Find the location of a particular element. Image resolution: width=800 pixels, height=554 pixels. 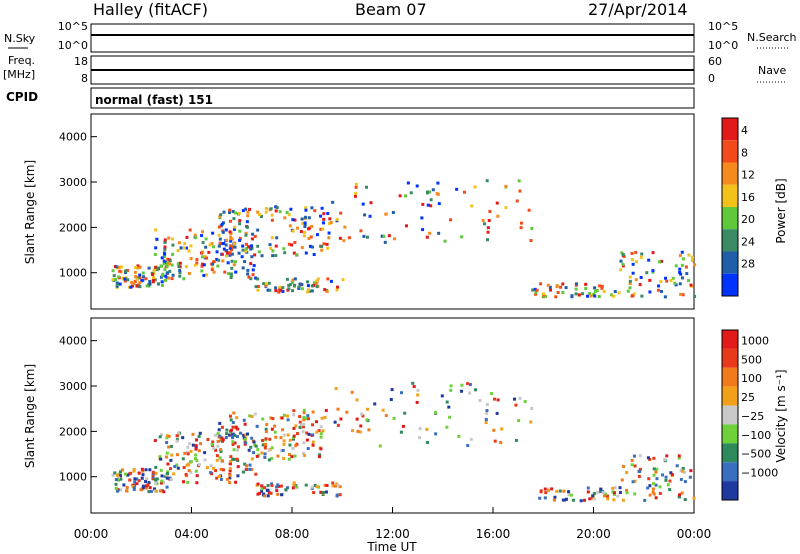

power-colorbar-swatch is located at coordinates (730, 195).